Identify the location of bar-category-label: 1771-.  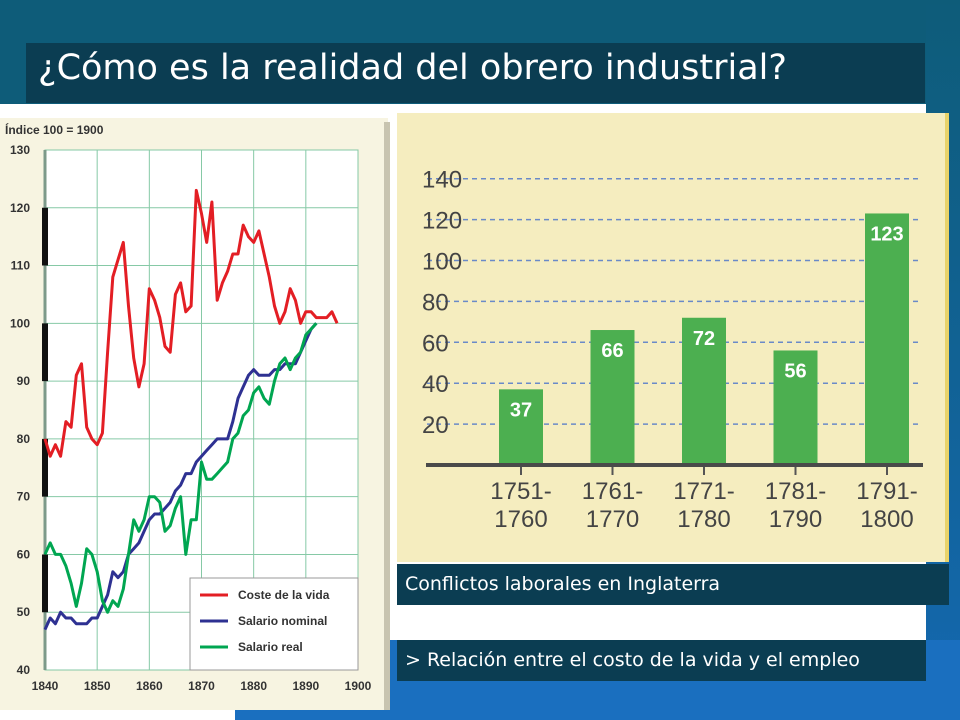
(703, 491).